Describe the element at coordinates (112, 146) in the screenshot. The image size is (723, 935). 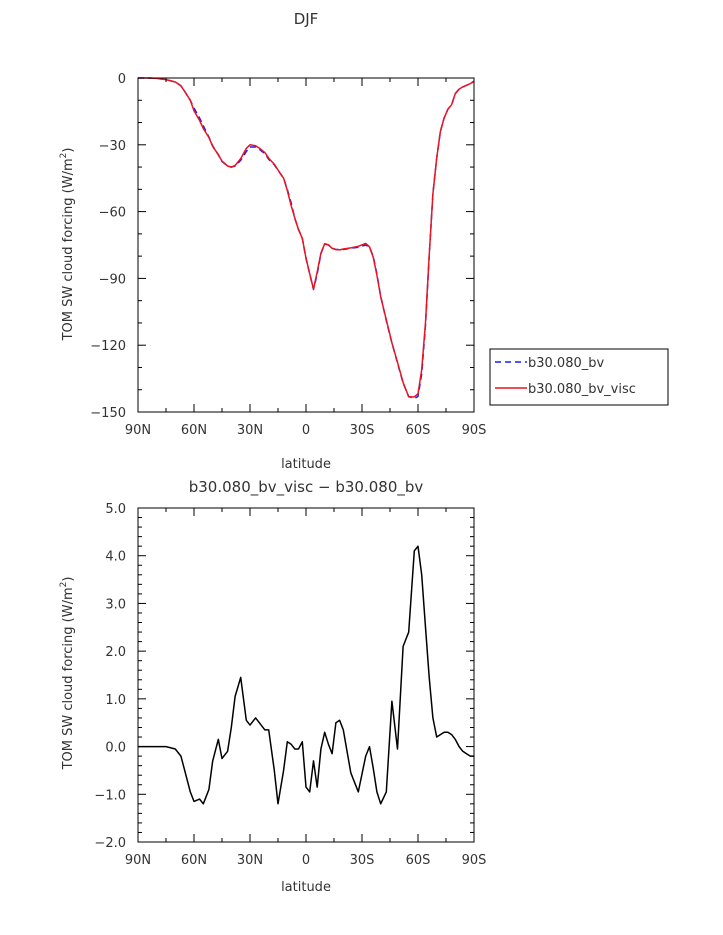
I see `y-tick-label-top: −30` at that location.